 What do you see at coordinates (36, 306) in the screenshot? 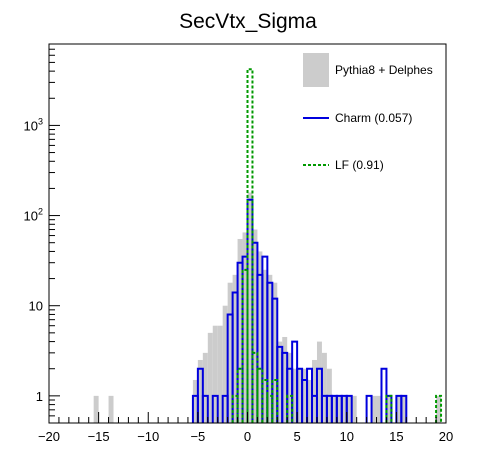
I see `y-tick-label: 10` at bounding box center [36, 306].